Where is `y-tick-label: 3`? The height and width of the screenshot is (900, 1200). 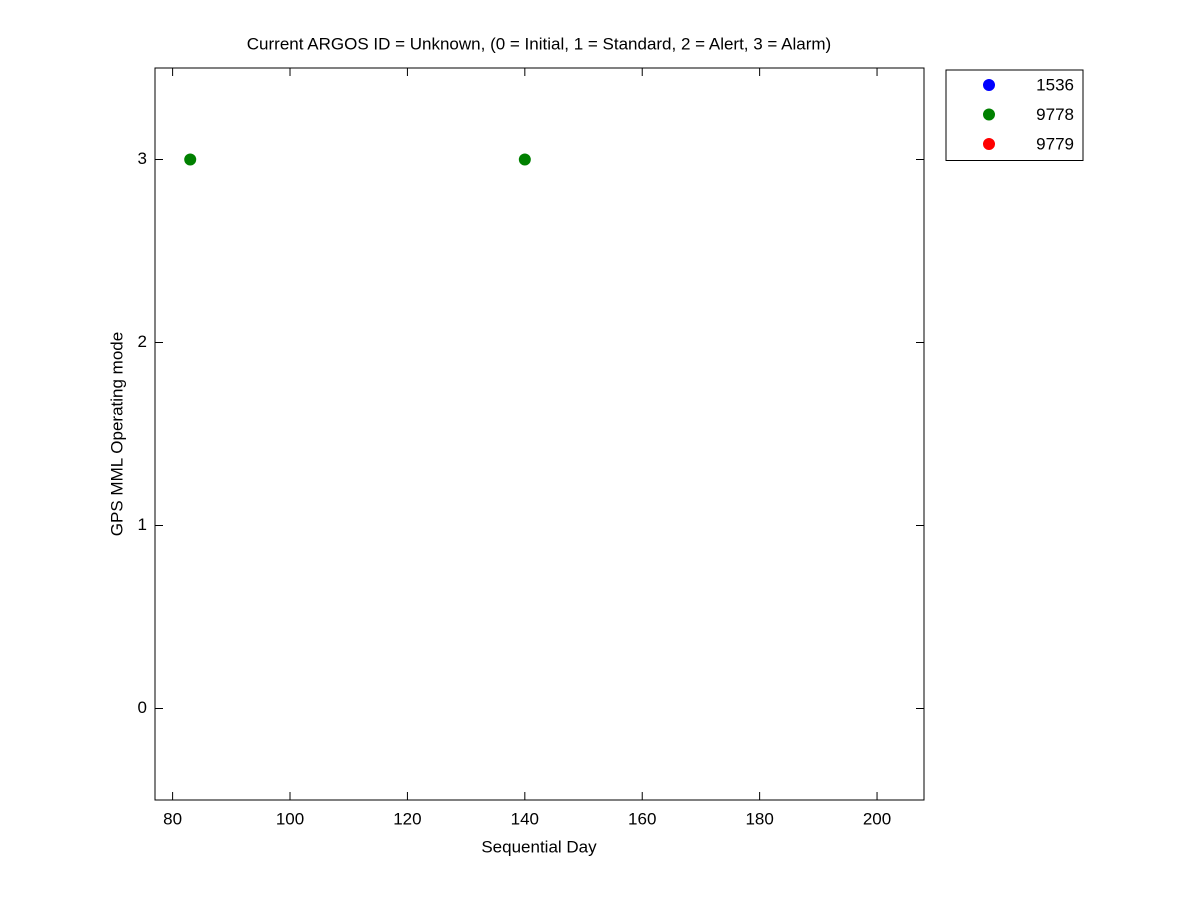
y-tick-label: 3 is located at coordinates (142, 158).